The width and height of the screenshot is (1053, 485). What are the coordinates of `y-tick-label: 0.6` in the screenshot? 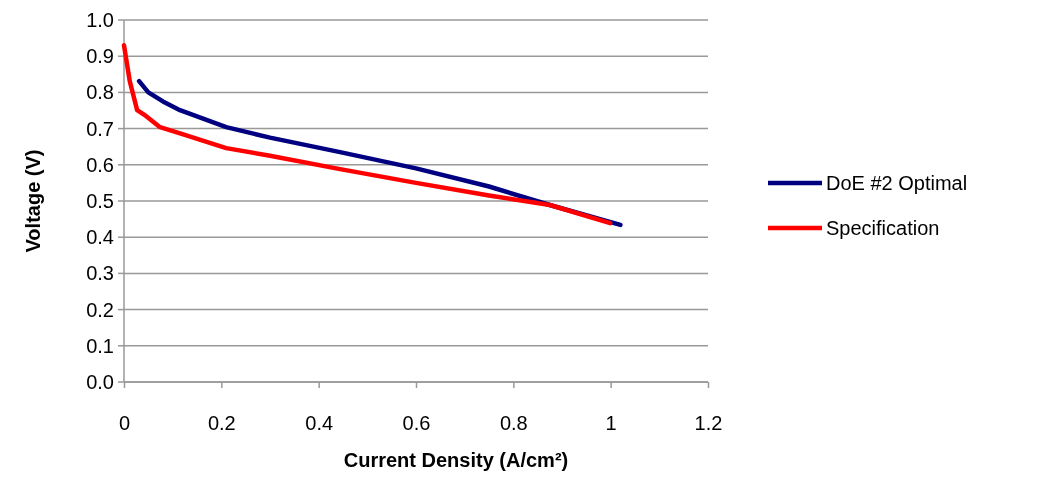 It's located at (100, 164).